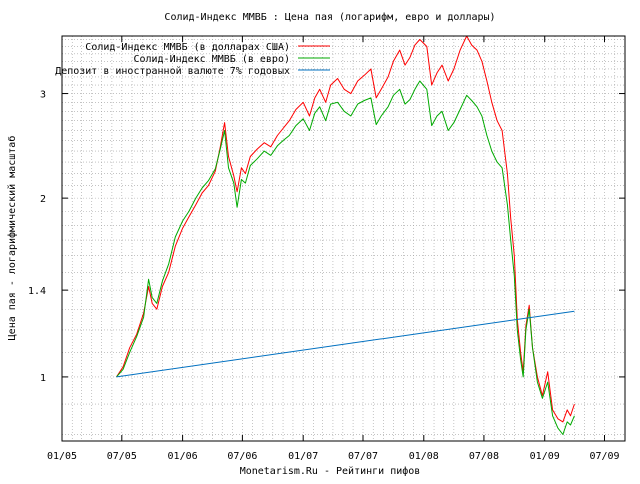  I want to click on y-tick-label: 3, so click(43, 95).